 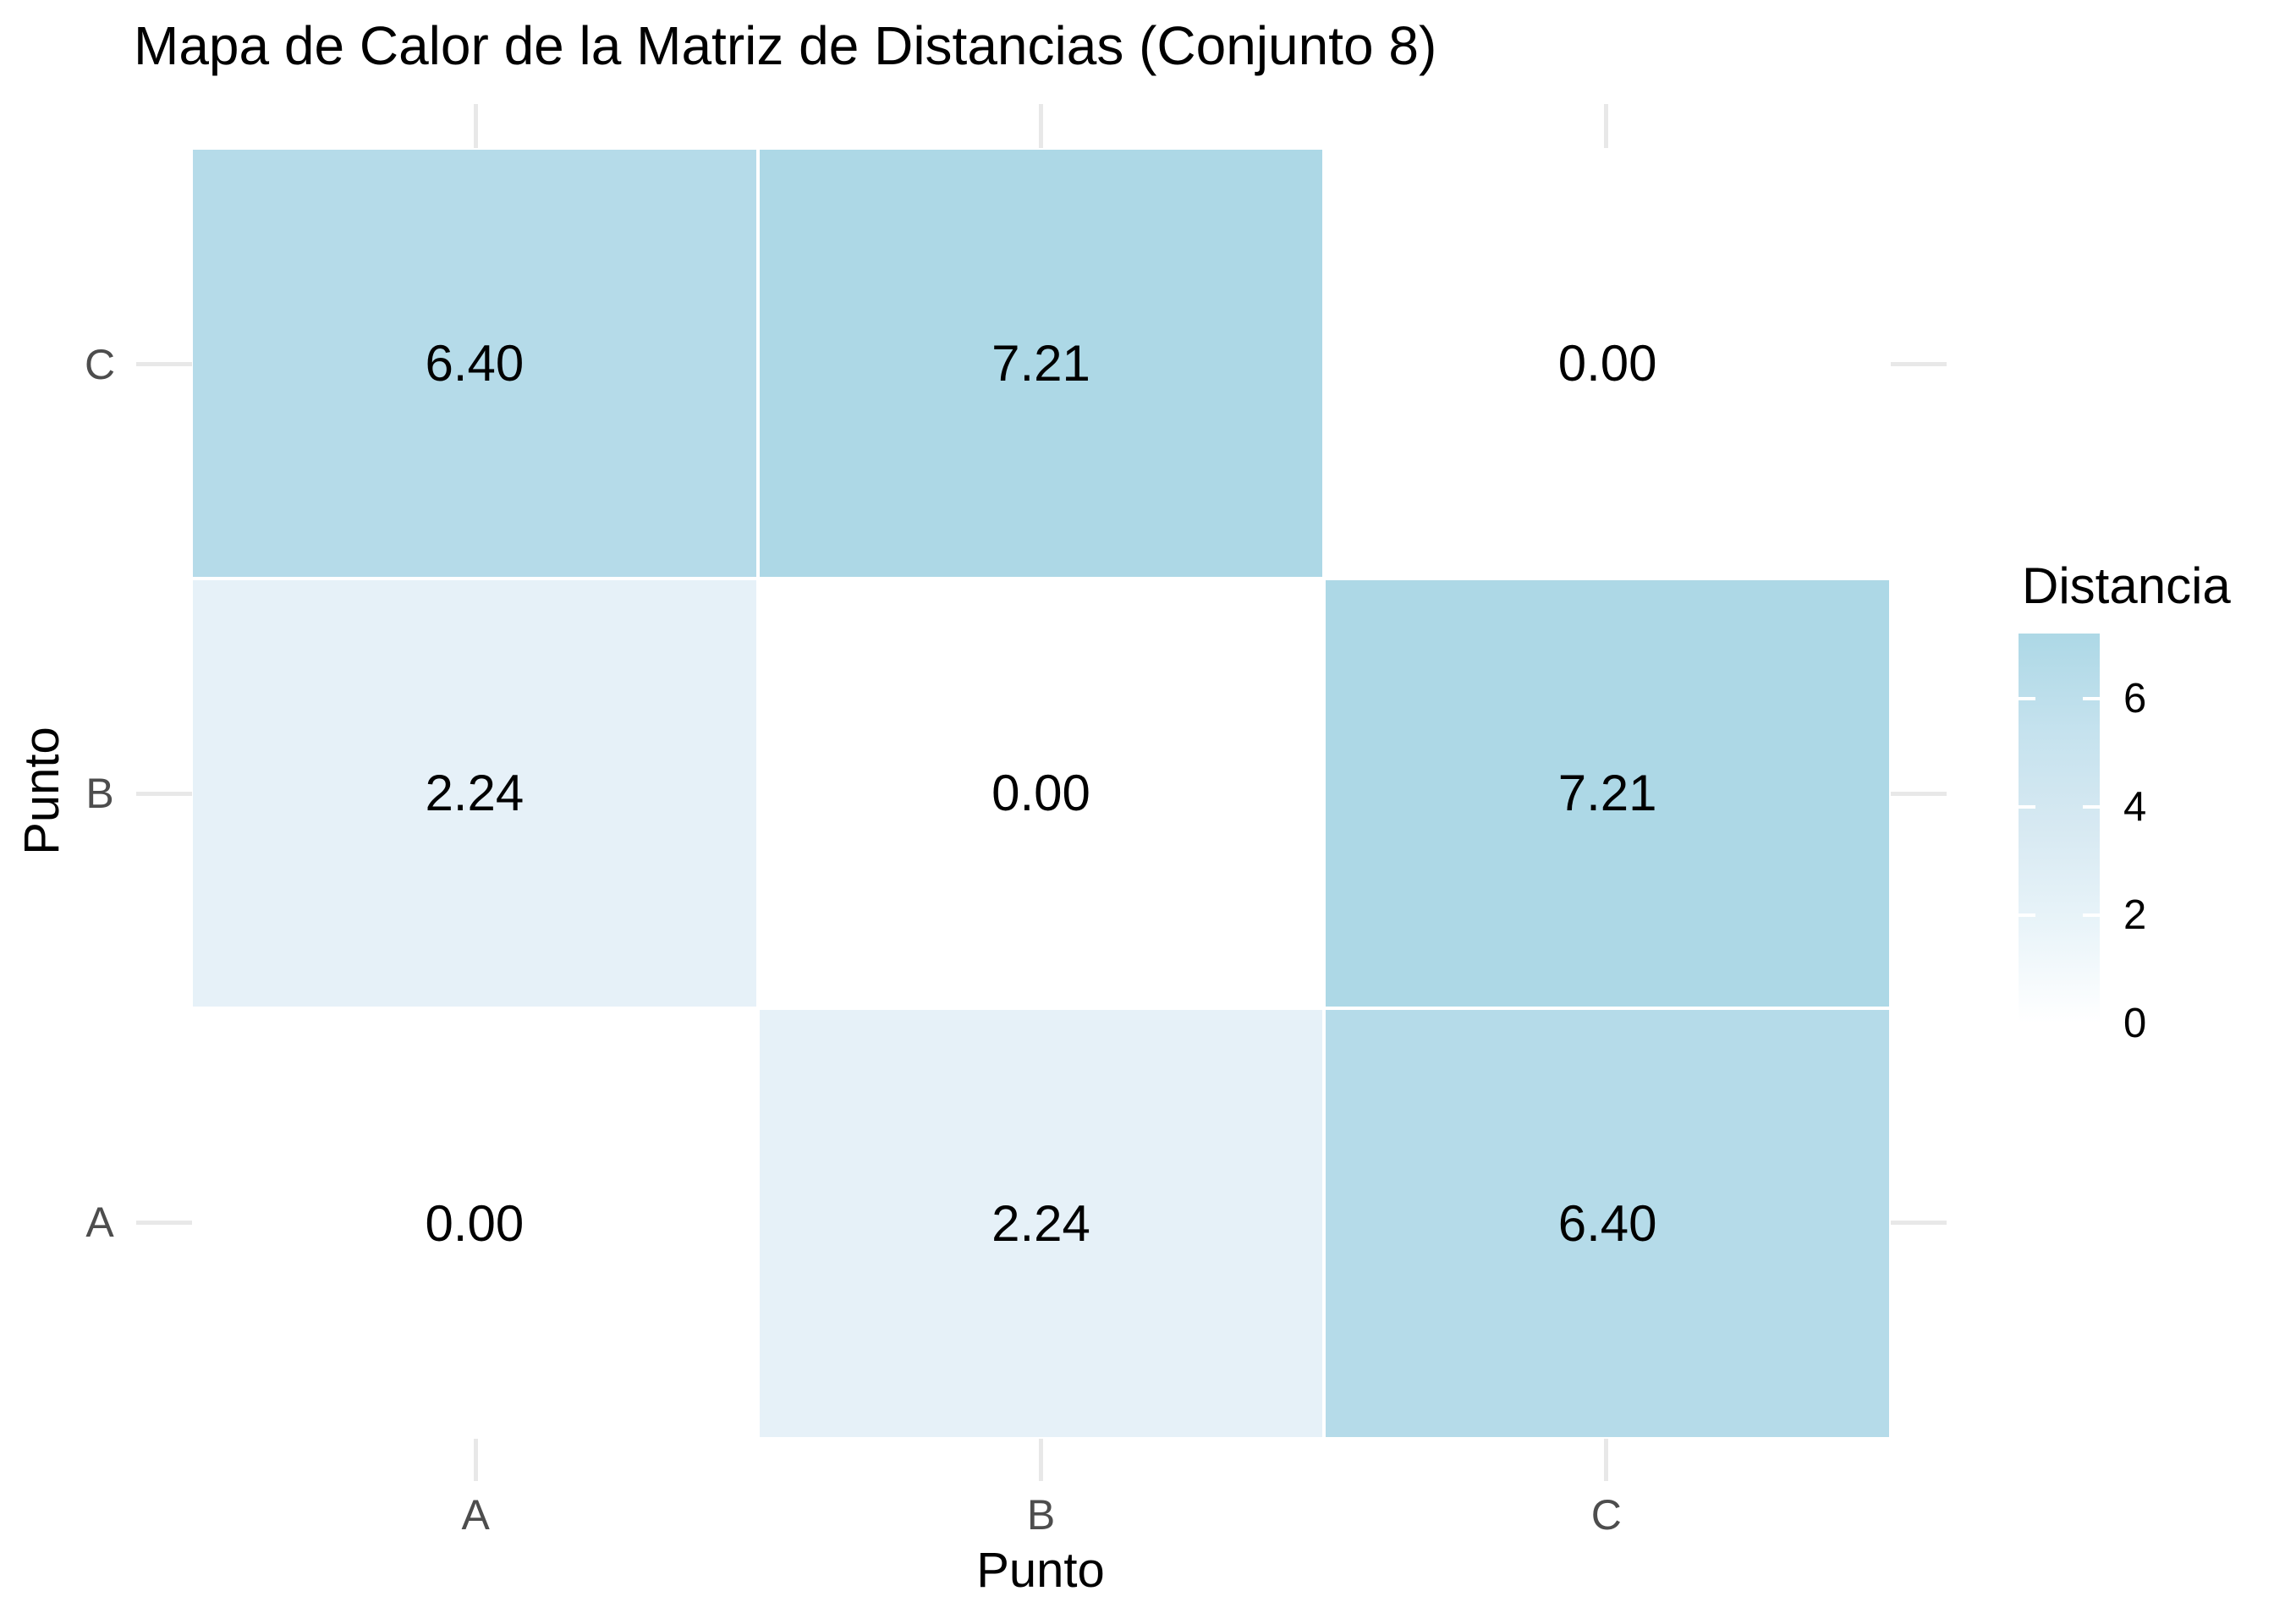 I want to click on heatmap-cell-BC: 7.21, so click(x=1608, y=793).